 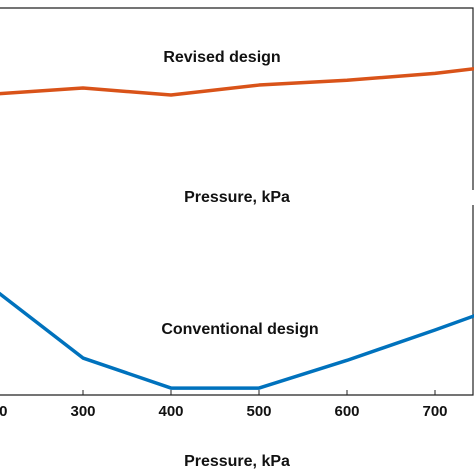 What do you see at coordinates (170, 411) in the screenshot?
I see `x-tick-label: 400` at bounding box center [170, 411].